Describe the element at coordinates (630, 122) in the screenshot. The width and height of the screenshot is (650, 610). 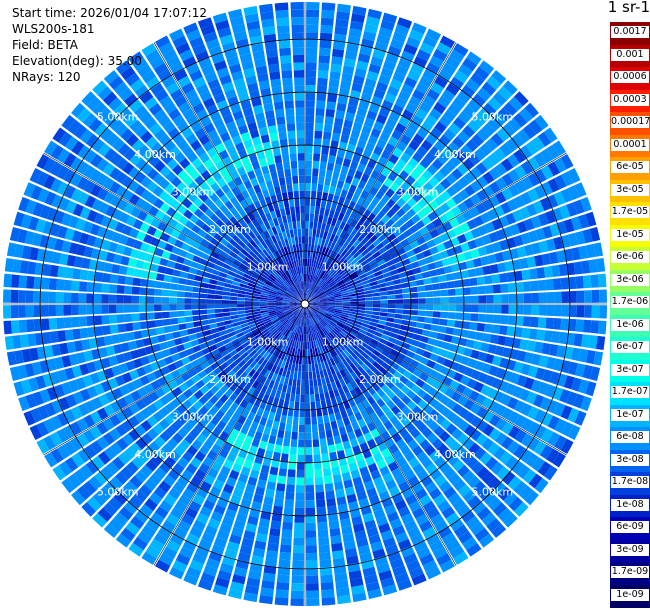
I see `colorbar-tick-label: 0.00017` at that location.